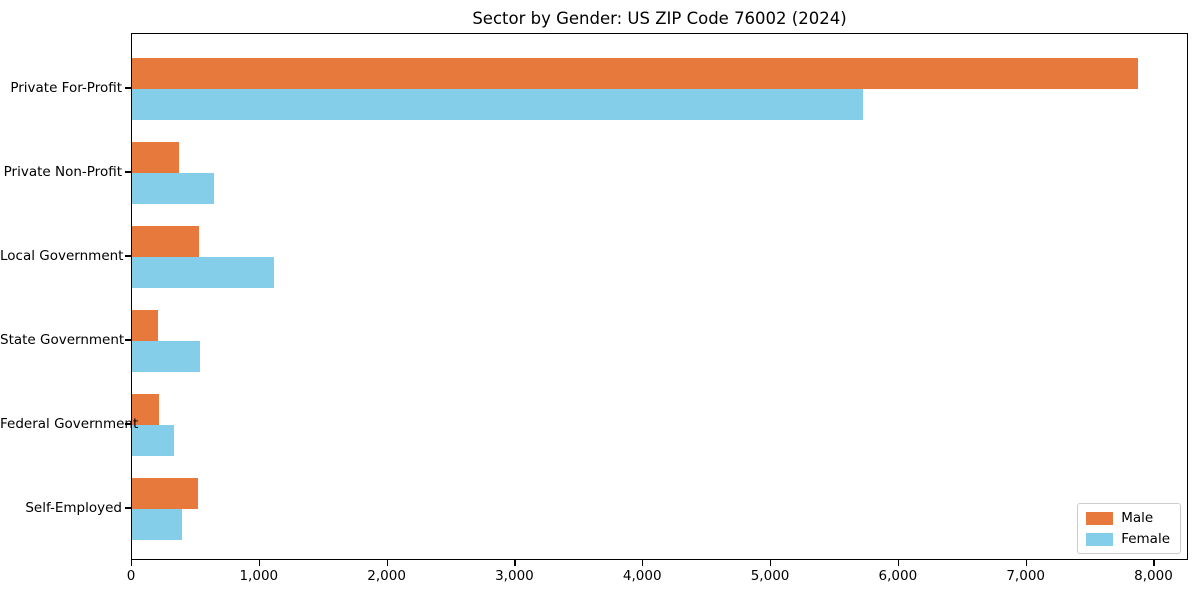  What do you see at coordinates (1025, 576) in the screenshot?
I see `xtick-label-7: 7,000` at bounding box center [1025, 576].